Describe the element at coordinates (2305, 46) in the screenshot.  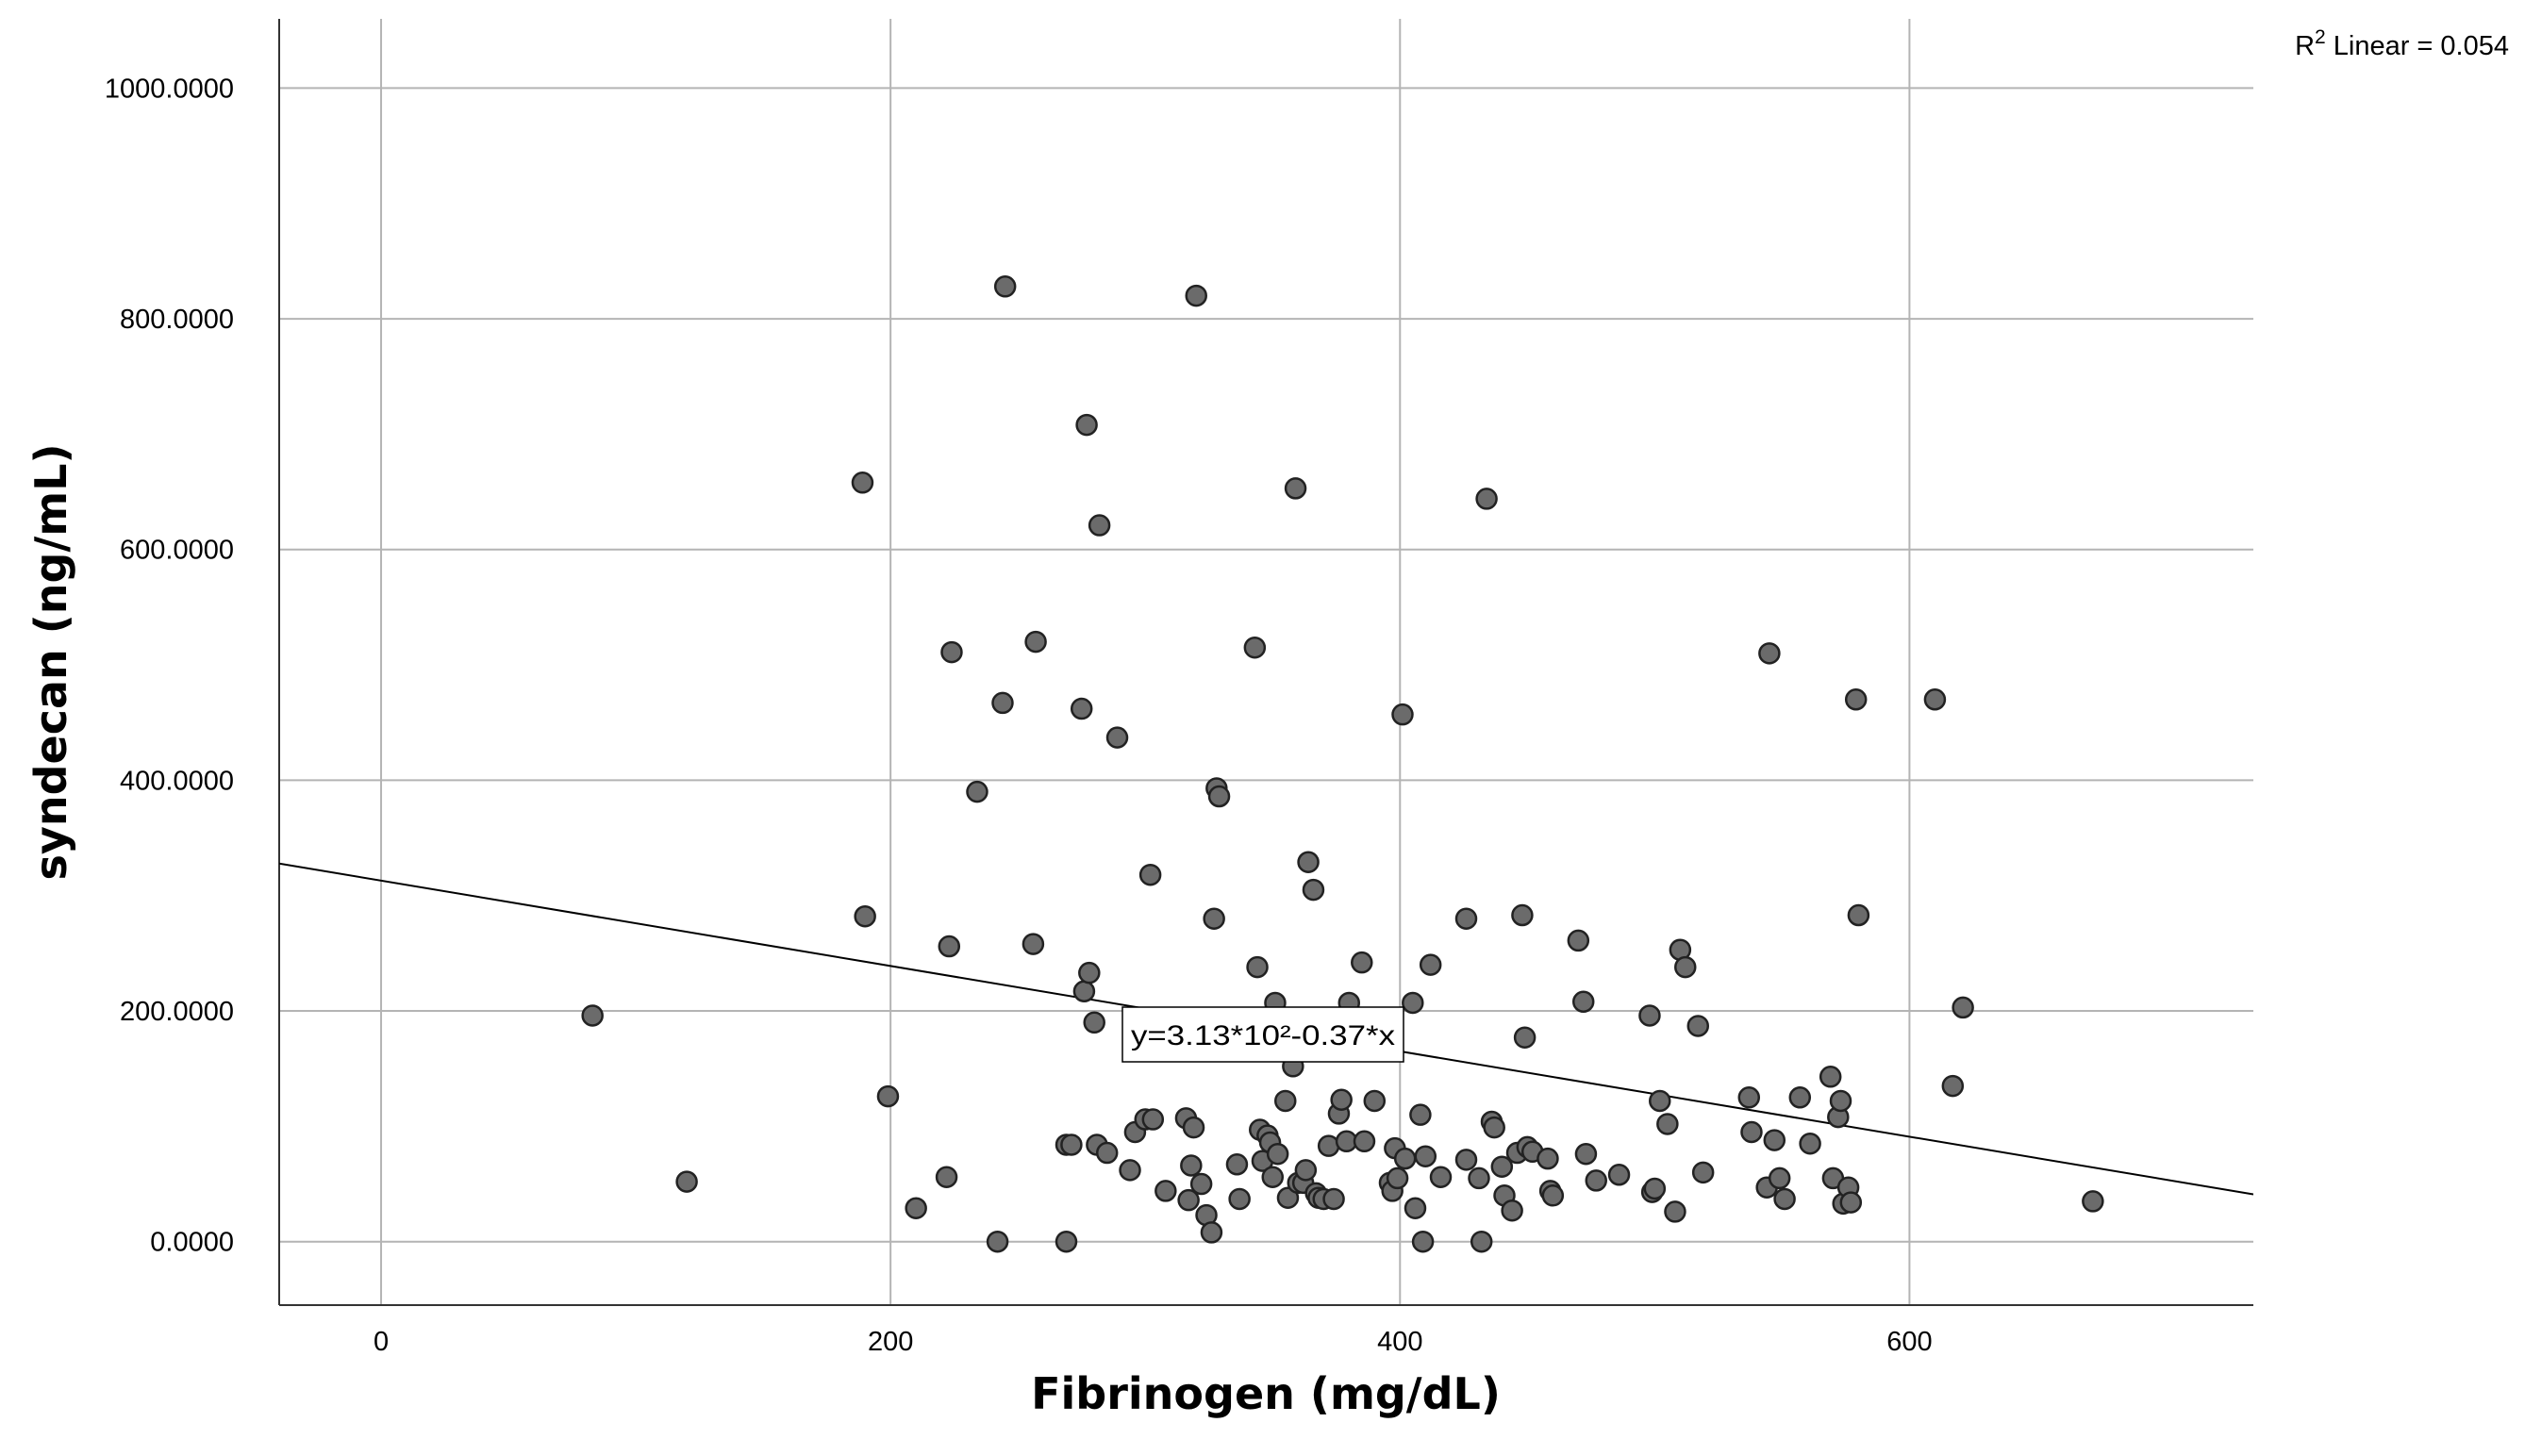
I see `r-squared-prefix: R` at that location.